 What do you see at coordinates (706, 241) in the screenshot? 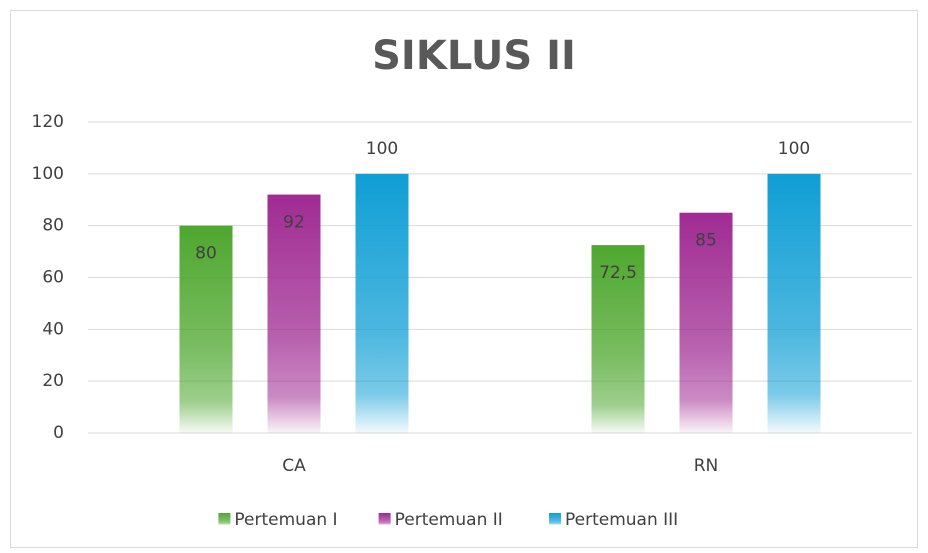
I see `data-label: 85` at bounding box center [706, 241].